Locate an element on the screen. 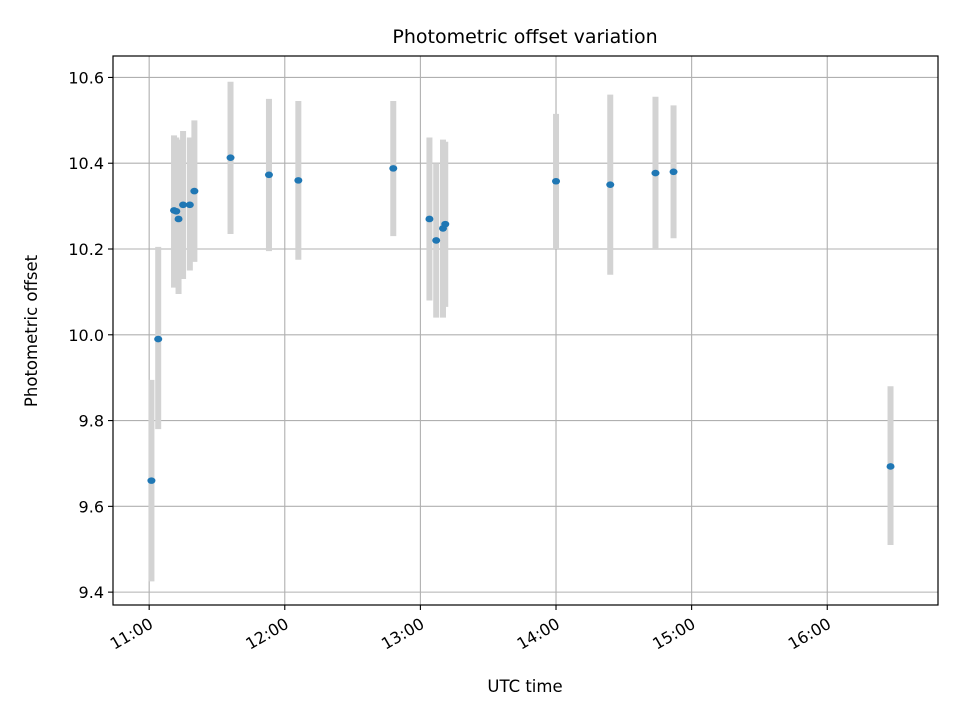 Image resolution: width=960 pixels, height=720 pixels. y-tick-label: 9.8 is located at coordinates (91, 421).